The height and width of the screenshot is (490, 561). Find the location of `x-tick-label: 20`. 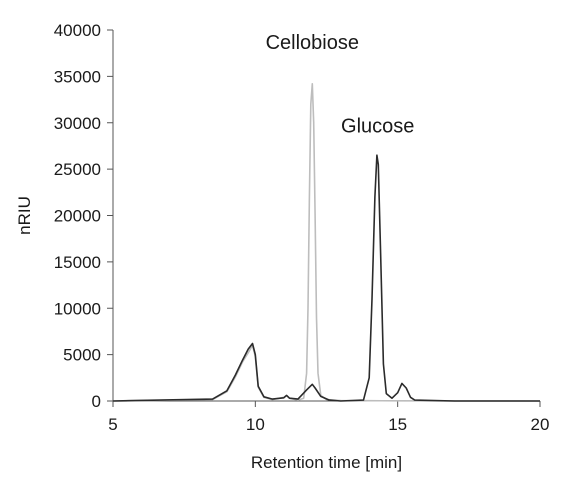

x-tick-label: 20 is located at coordinates (540, 424).